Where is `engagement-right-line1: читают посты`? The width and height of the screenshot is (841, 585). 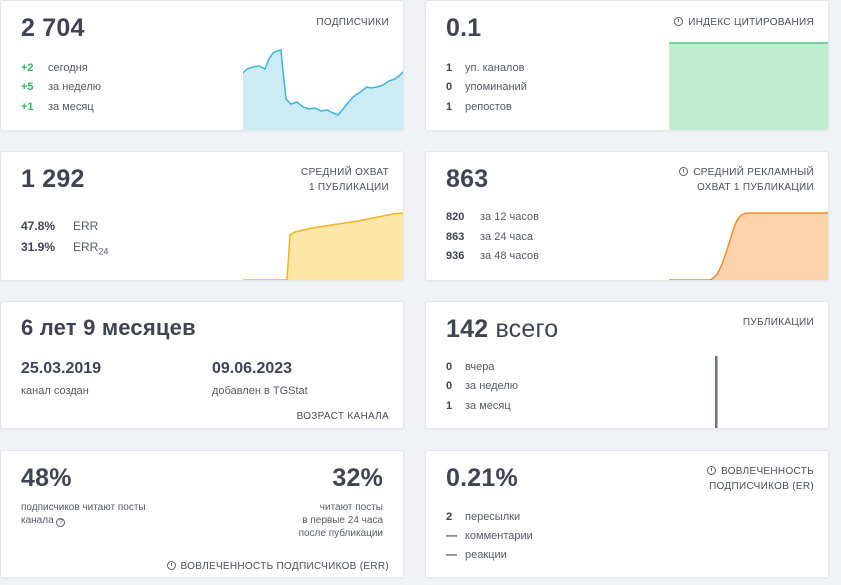 engagement-right-line1: читают посты is located at coordinates (351, 507).